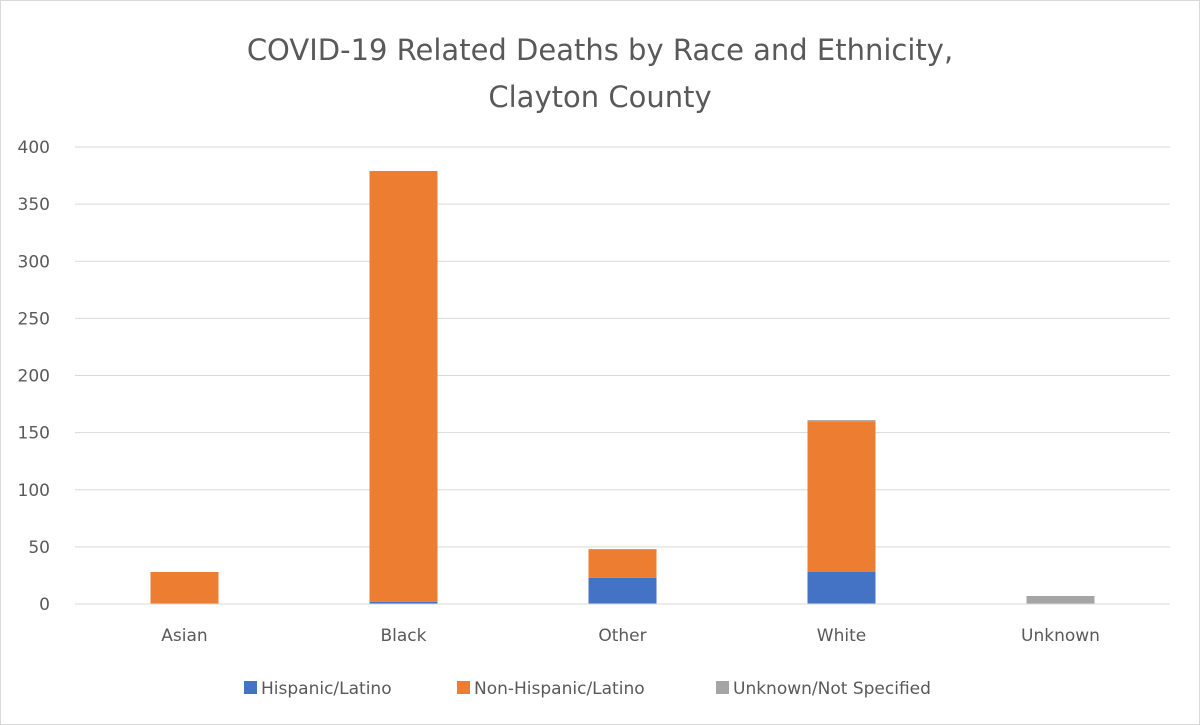 The height and width of the screenshot is (725, 1200). What do you see at coordinates (34, 205) in the screenshot?
I see `y-tick-label: 350` at bounding box center [34, 205].